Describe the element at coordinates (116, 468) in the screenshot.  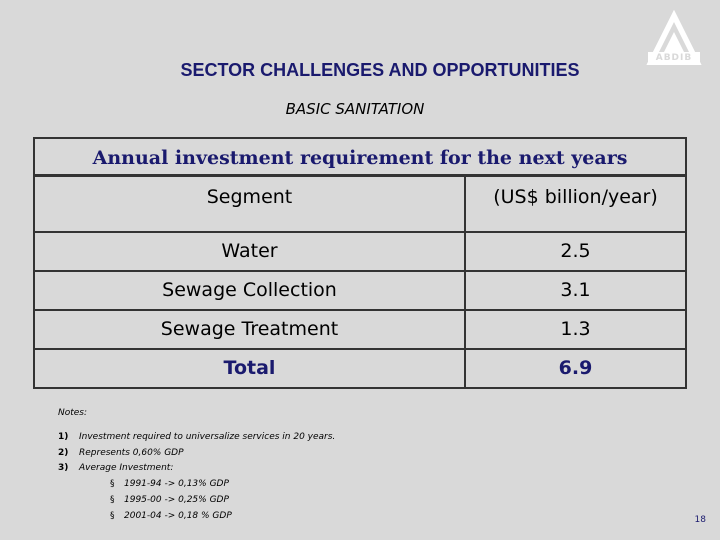
I see `note-item: 3) Average Investment:` at that location.